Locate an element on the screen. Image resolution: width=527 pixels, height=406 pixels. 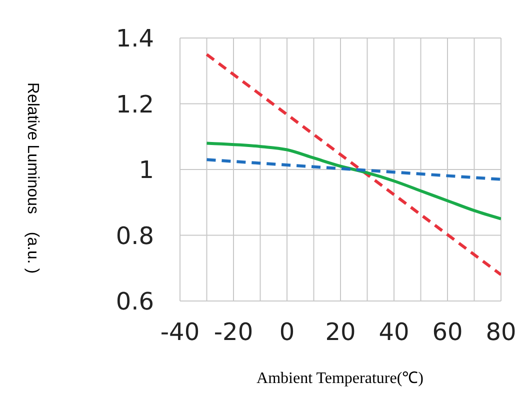
y-tick-label: 1.4 is located at coordinates (135, 38).